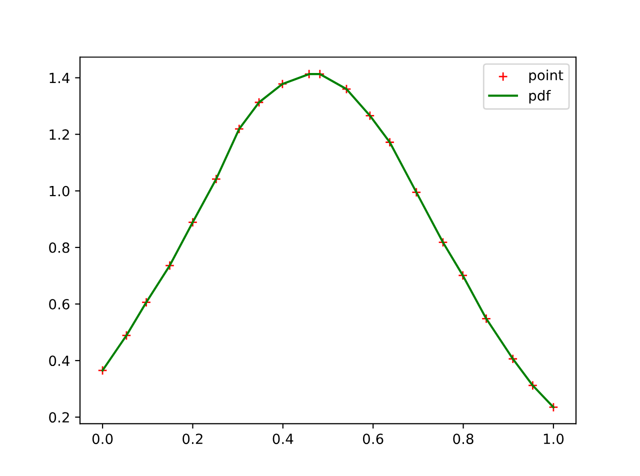  Describe the element at coordinates (59, 417) in the screenshot. I see `y-tick-label: 0.2` at that location.